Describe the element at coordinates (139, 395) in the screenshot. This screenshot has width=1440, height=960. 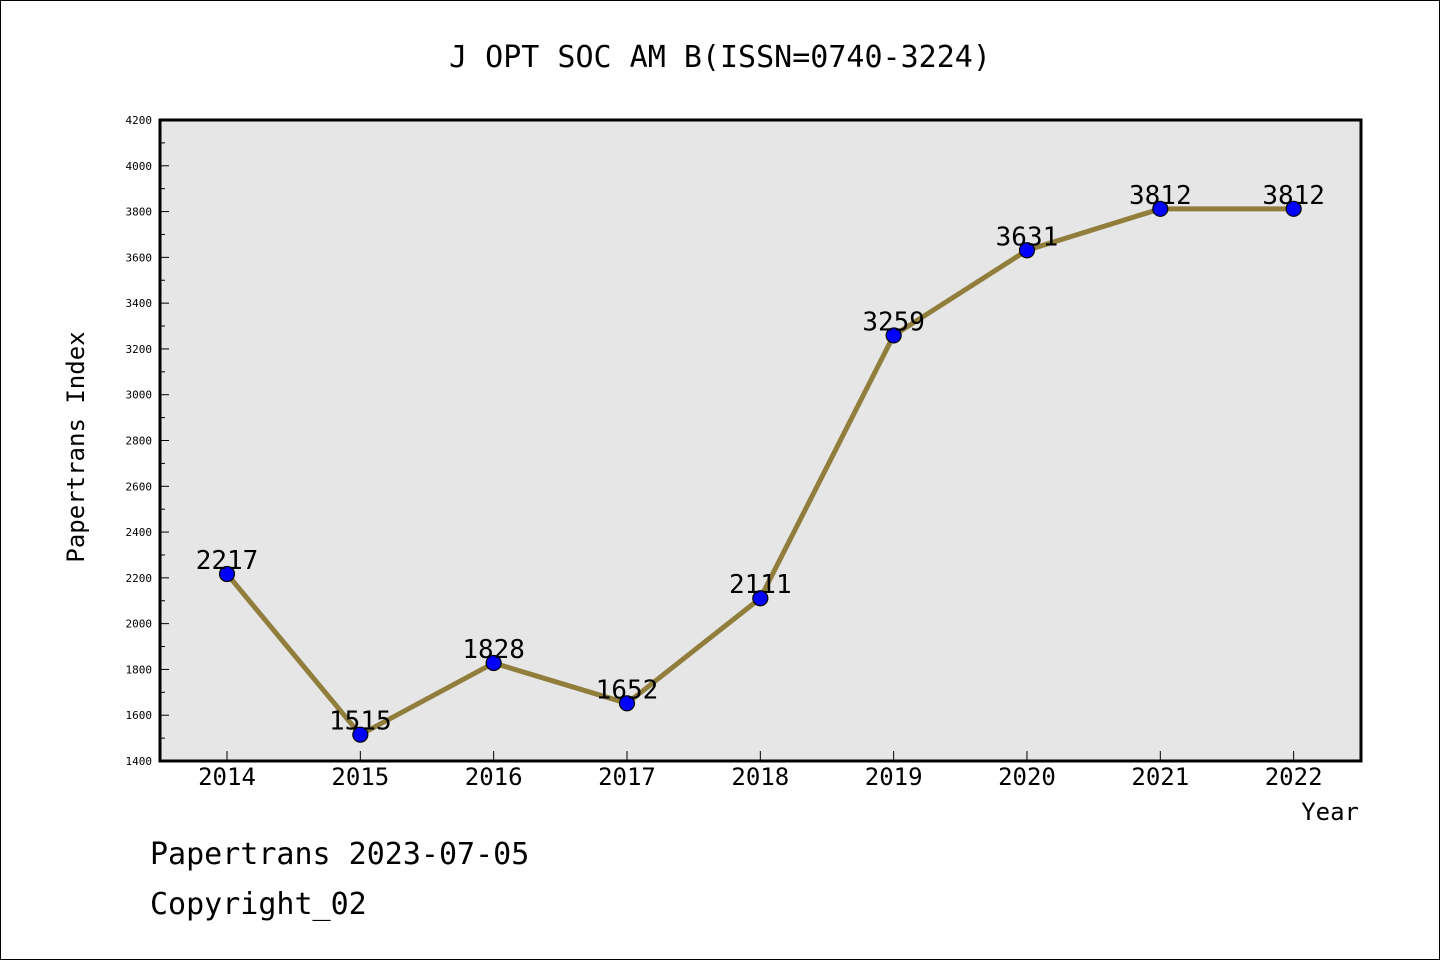
I see `y-tick-label: 3000` at that location.